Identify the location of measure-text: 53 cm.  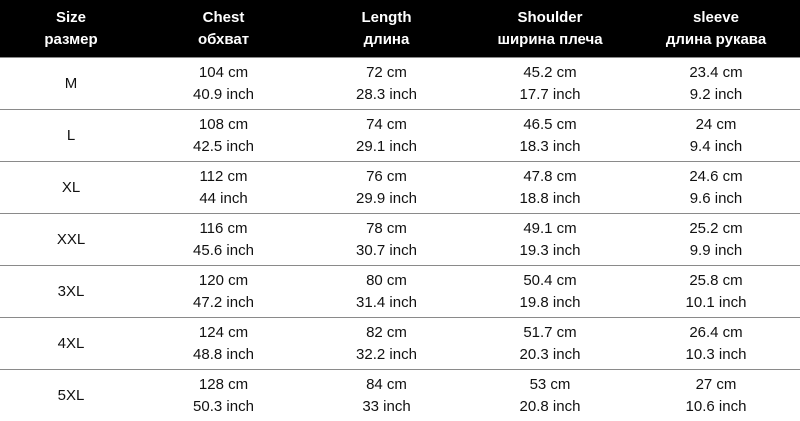
(550, 384).